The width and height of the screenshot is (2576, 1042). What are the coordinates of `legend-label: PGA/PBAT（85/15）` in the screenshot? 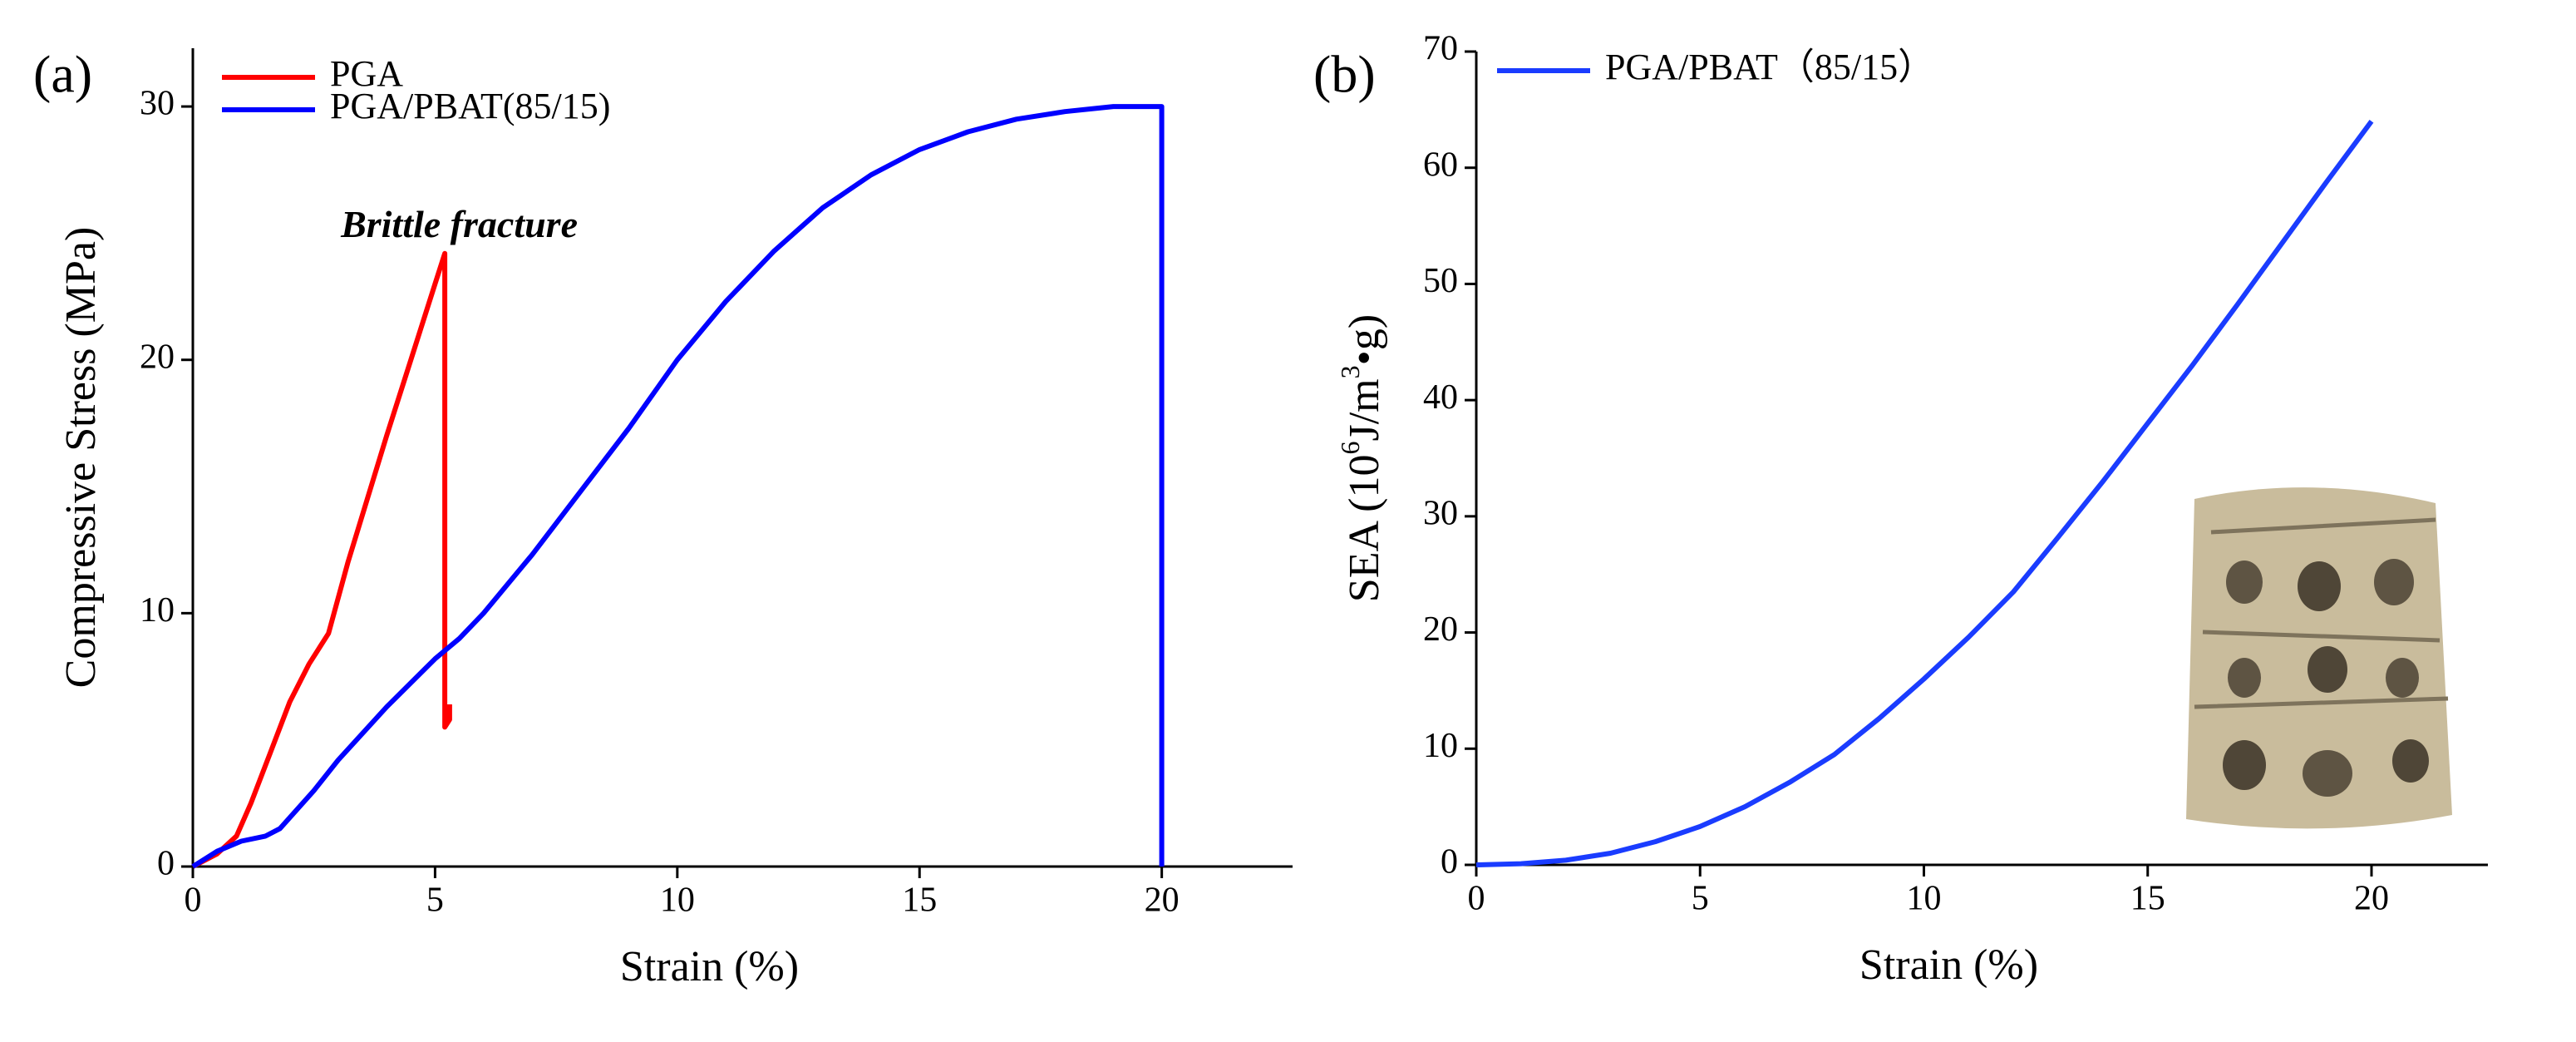 It's located at (1769, 67).